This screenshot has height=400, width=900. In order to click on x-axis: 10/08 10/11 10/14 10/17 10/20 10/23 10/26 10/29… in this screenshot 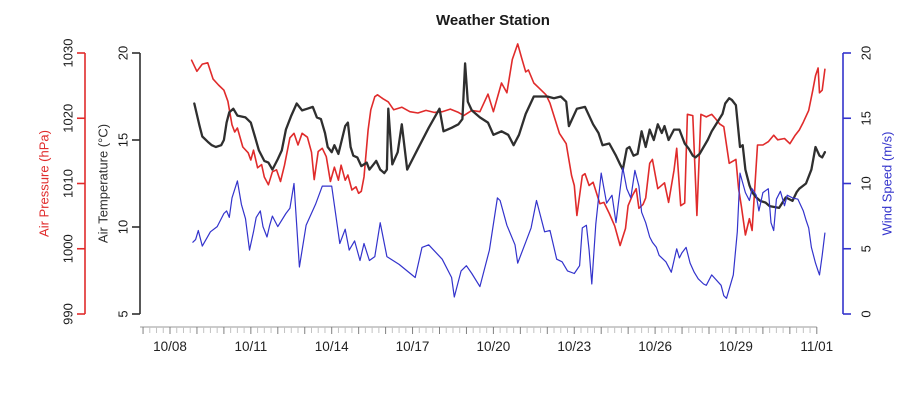, I will do `click(486, 340)`.